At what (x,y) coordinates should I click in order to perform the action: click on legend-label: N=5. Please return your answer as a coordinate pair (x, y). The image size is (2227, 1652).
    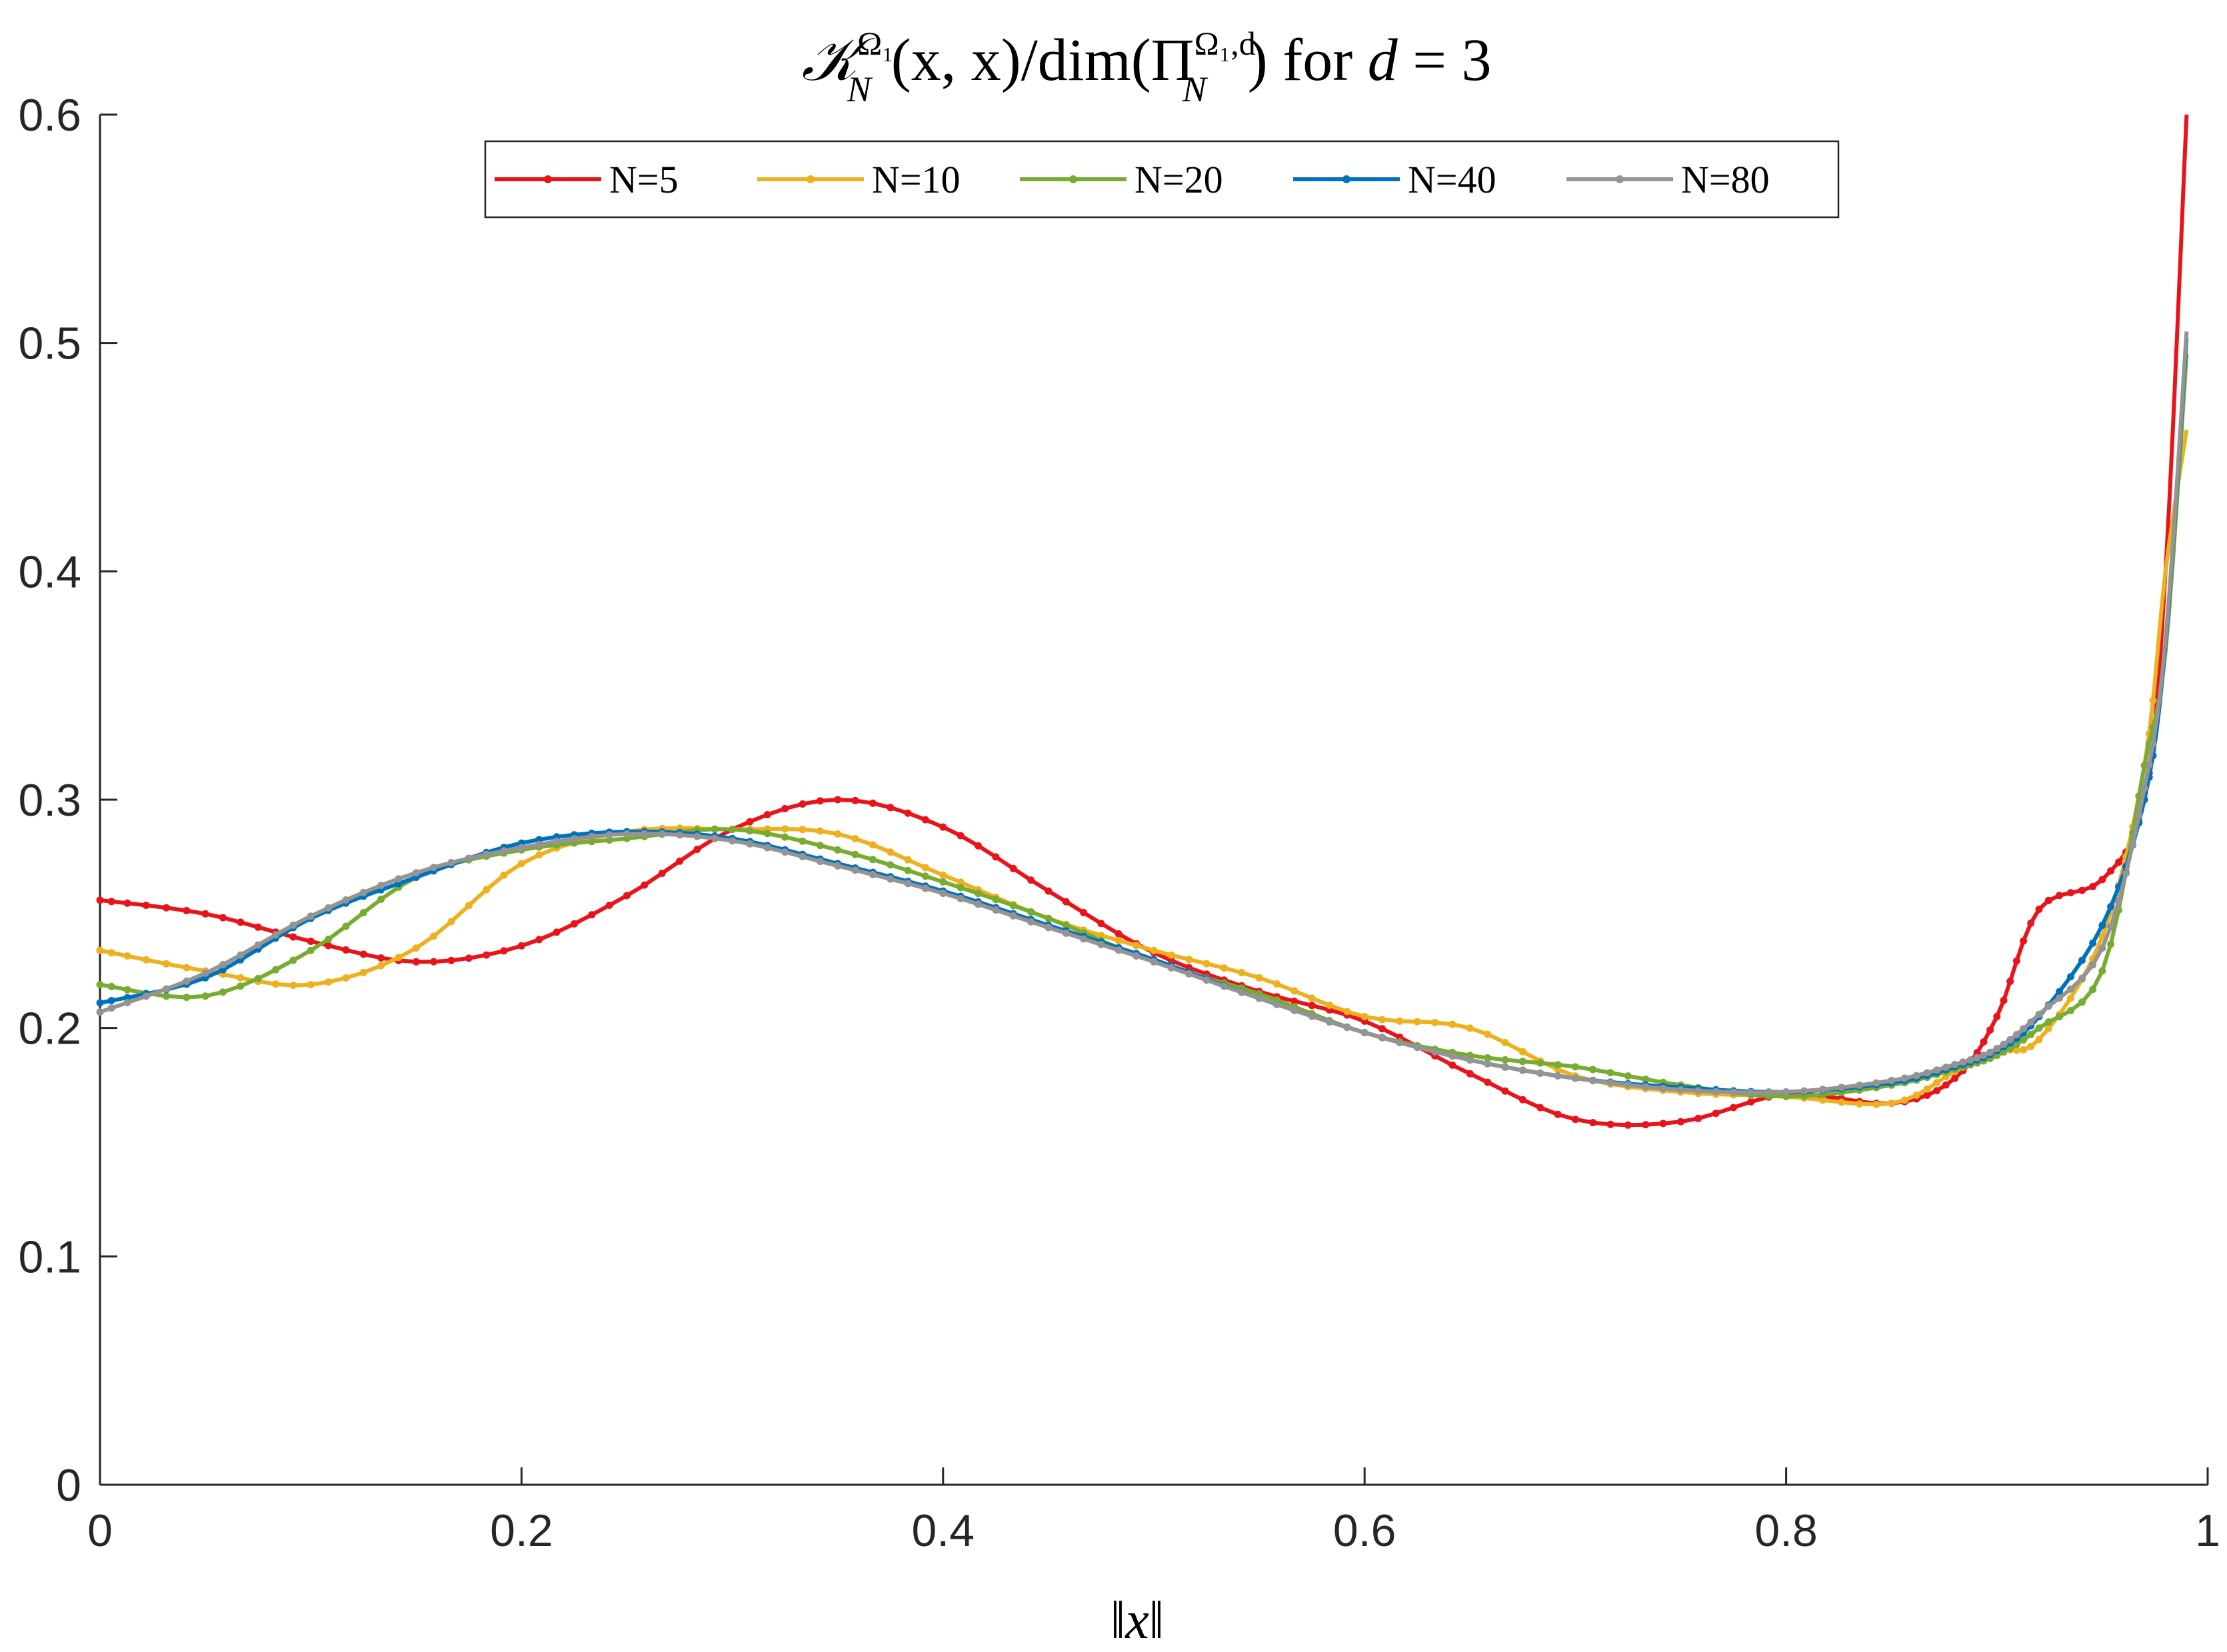
    Looking at the image, I should click on (644, 179).